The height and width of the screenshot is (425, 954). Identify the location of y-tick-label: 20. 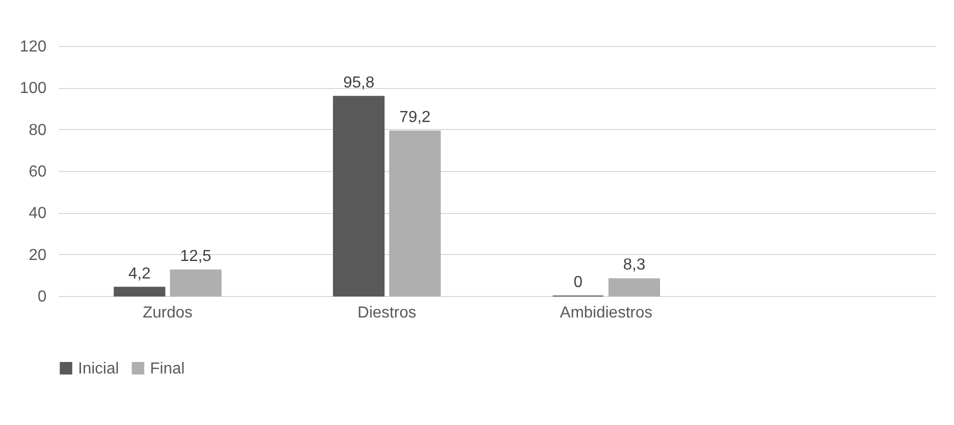
(37, 255).